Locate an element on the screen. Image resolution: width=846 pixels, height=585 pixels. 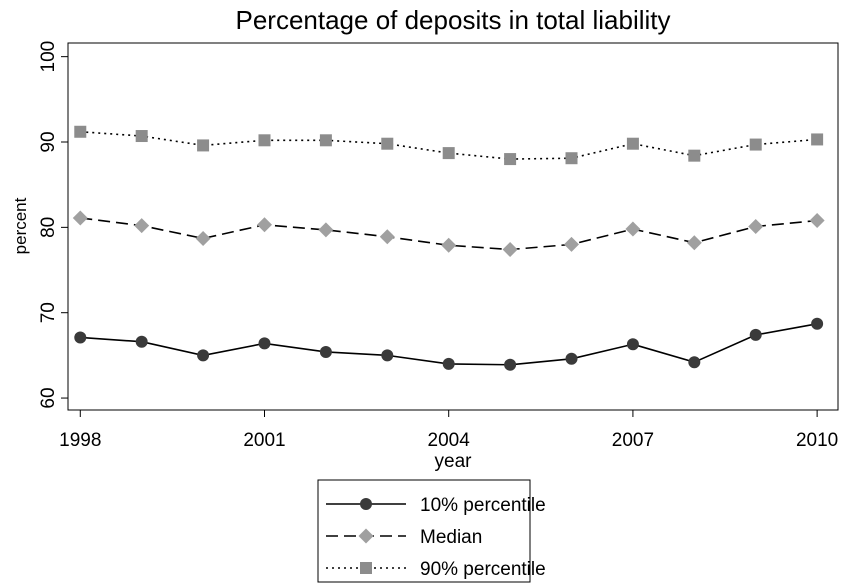
x-axis-label: year is located at coordinates (454, 461).